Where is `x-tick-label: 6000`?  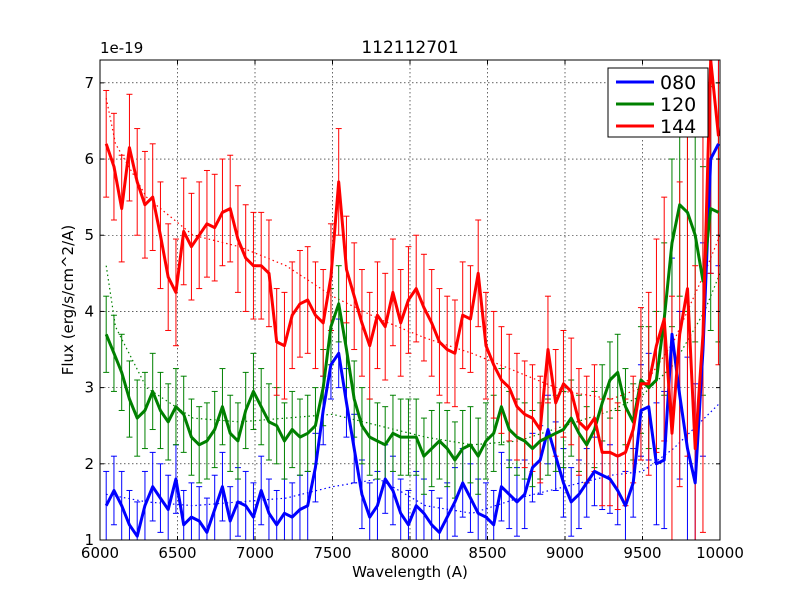
x-tick-label: 6000 is located at coordinates (100, 553).